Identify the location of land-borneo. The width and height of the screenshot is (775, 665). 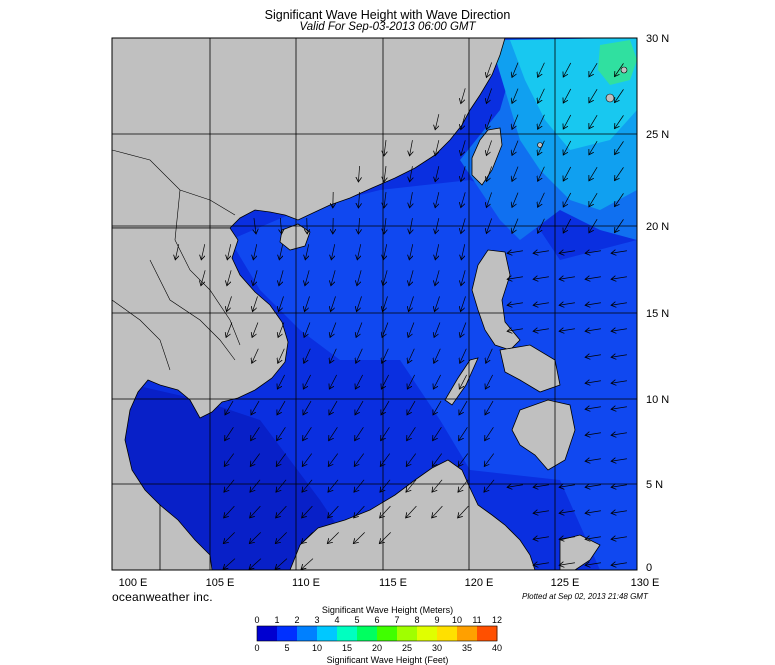
(412, 514).